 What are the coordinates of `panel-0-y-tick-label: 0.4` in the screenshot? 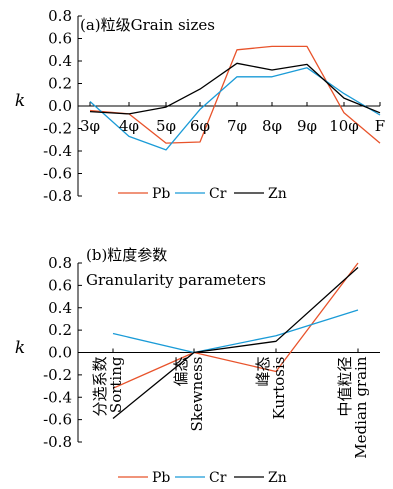 It's located at (60, 61).